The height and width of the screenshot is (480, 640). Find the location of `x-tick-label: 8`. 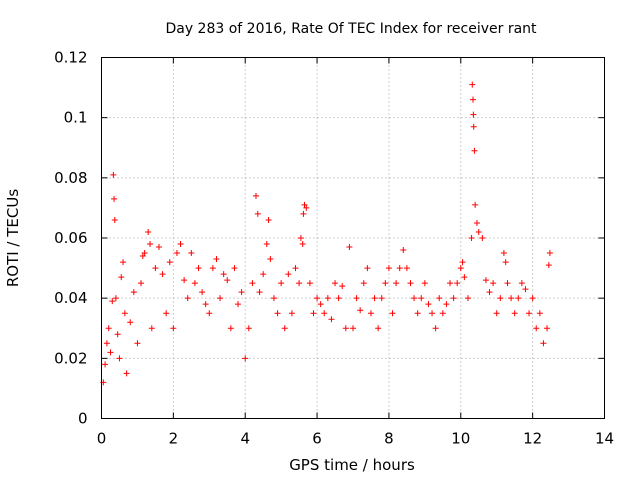

x-tick-label: 8 is located at coordinates (389, 439).